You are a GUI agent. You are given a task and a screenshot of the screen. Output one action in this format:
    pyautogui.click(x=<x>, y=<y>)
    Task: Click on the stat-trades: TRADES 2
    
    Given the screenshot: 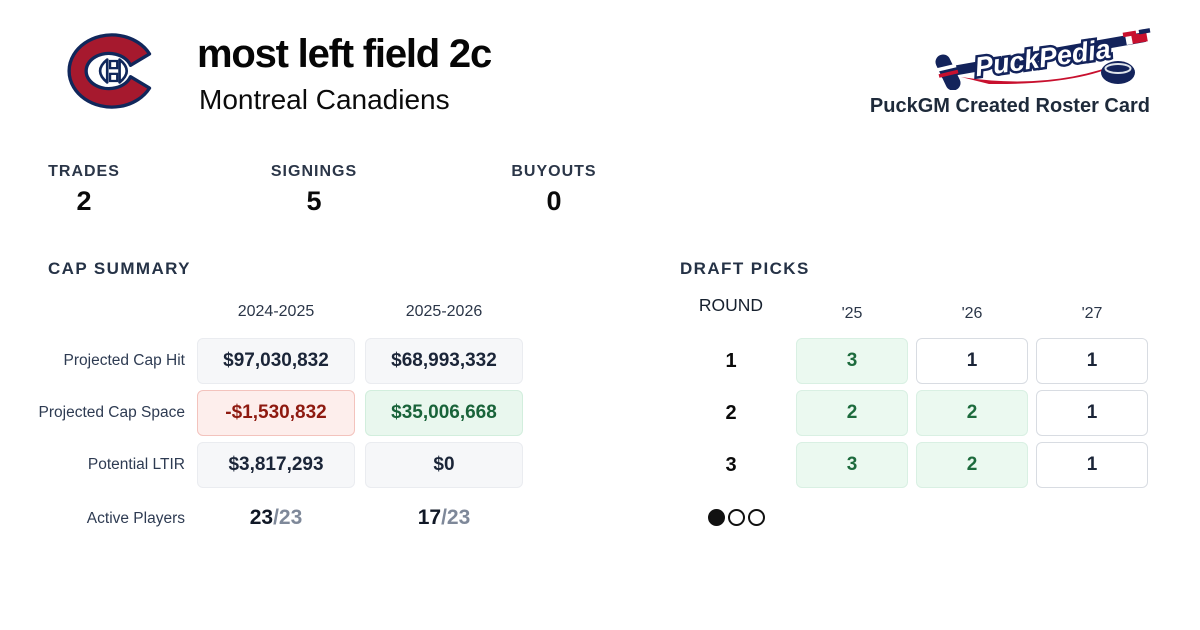 What is the action you would take?
    pyautogui.click(x=84, y=190)
    